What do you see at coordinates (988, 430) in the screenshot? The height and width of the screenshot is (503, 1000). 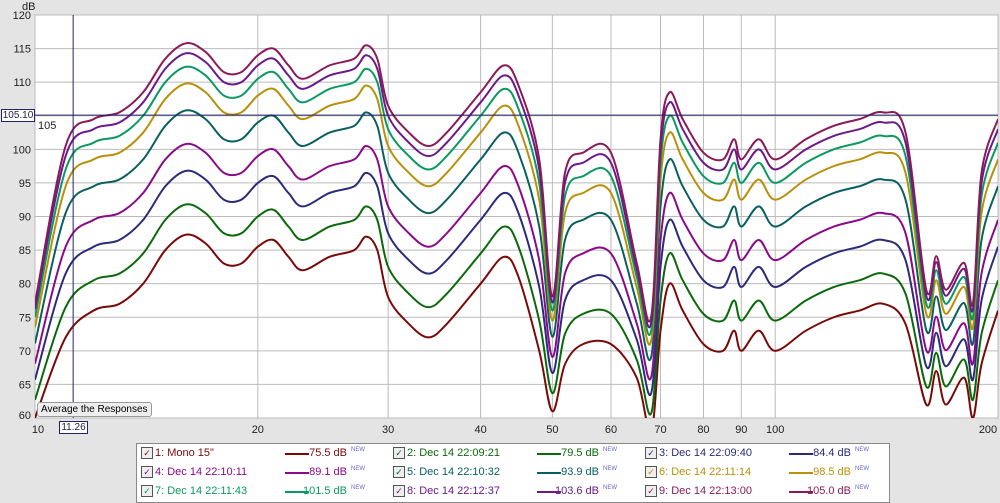 I see `x-tick-label: 200` at bounding box center [988, 430].